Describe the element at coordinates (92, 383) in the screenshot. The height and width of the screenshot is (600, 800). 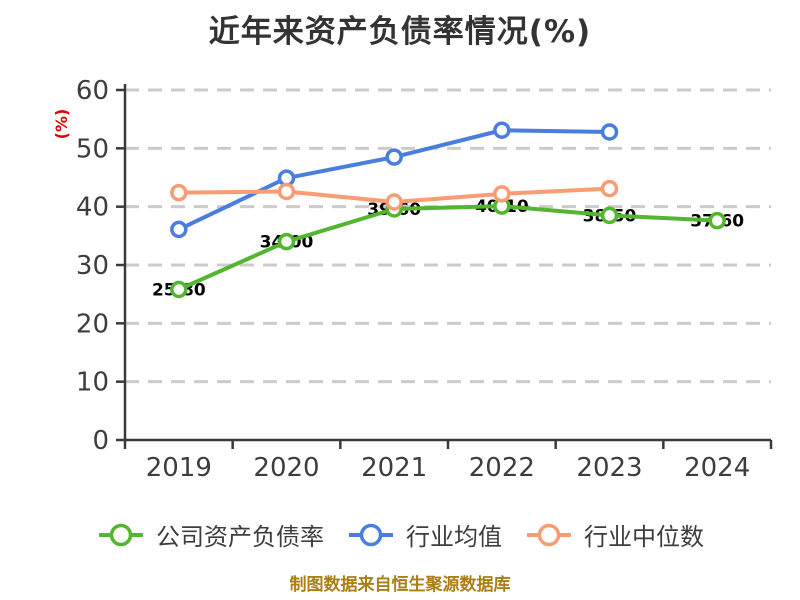
I see `y-tick-label: 10` at that location.